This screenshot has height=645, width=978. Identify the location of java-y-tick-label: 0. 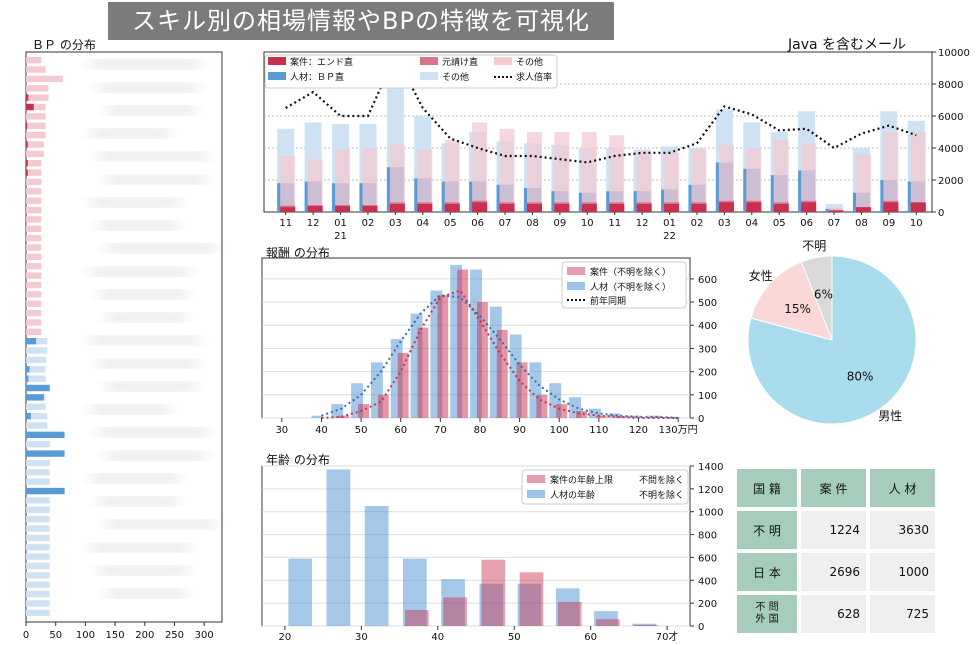
(941, 213).